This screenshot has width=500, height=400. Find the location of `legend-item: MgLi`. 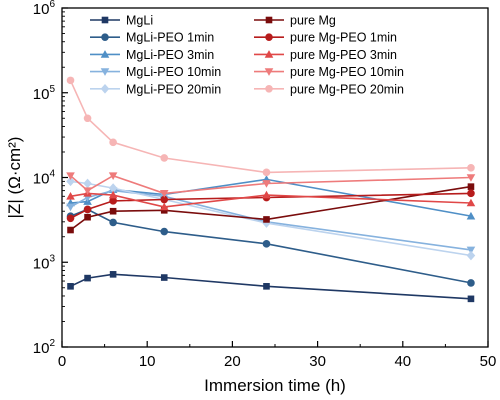

legend-item: MgLi is located at coordinates (121, 21).